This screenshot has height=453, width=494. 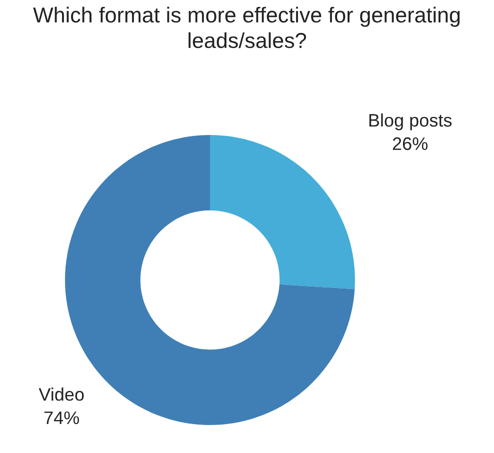 What do you see at coordinates (61, 394) in the screenshot?
I see `slice-label: Video` at bounding box center [61, 394].